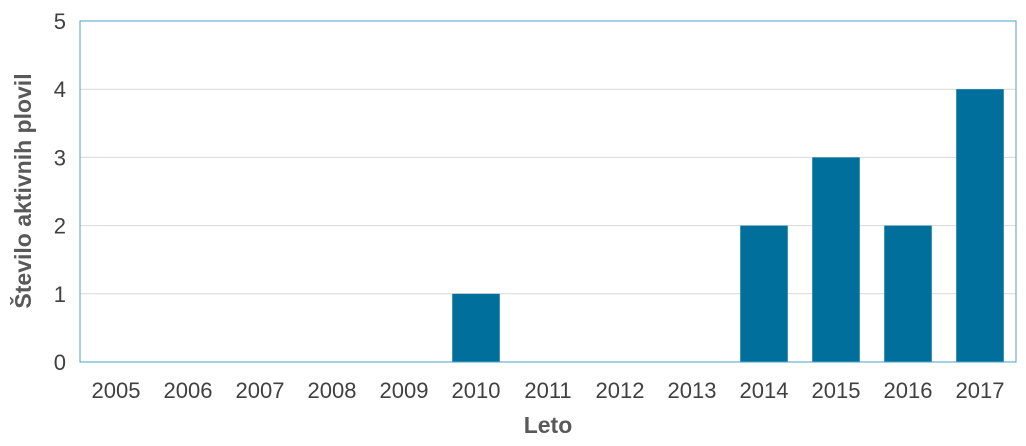 Image resolution: width=1026 pixels, height=446 pixels. I want to click on x-tick-label: 2017, so click(980, 390).